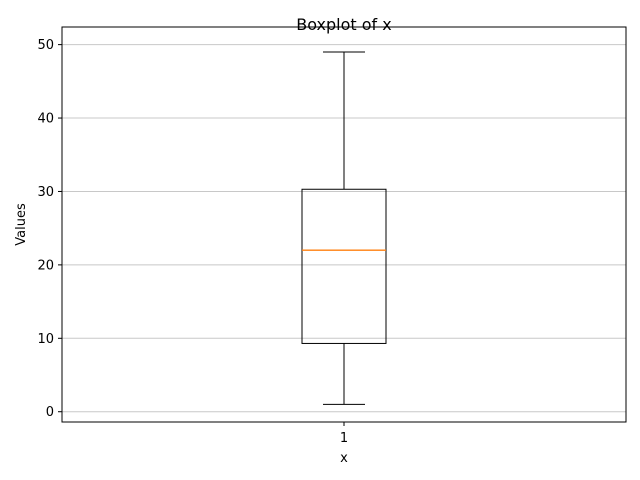 This screenshot has width=640, height=480. I want to click on y-tick-label: 30, so click(45, 192).